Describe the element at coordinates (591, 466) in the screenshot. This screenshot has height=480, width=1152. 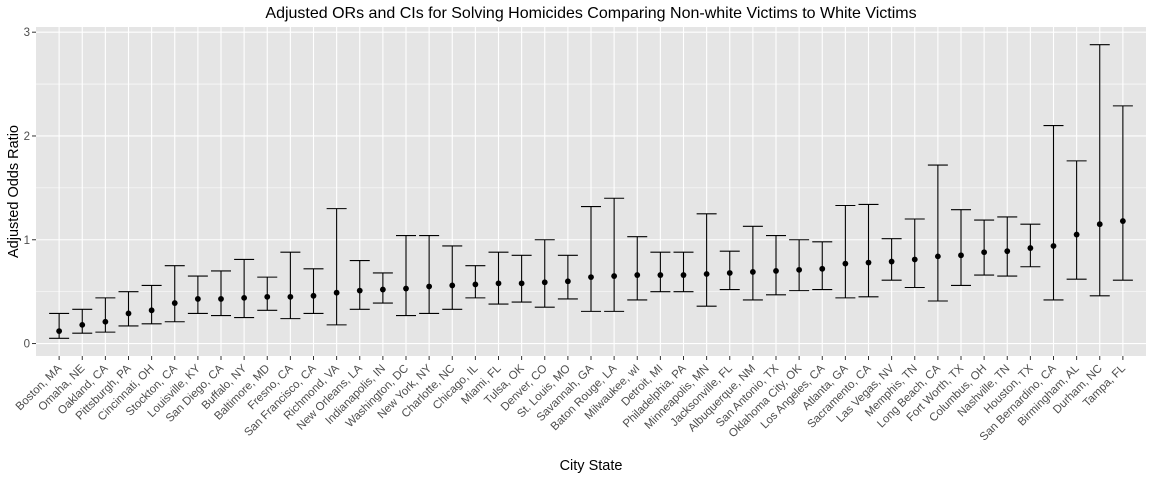
I see `x-axis-title: City State` at that location.